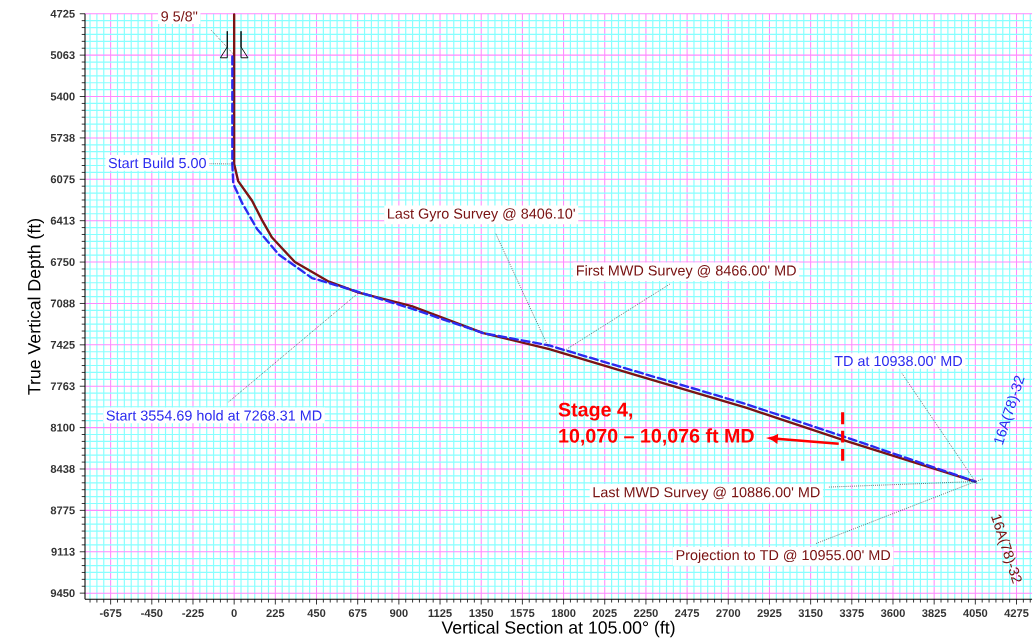 The width and height of the screenshot is (1036, 644). I want to click on y-tick-label: 6075, so click(62, 179).